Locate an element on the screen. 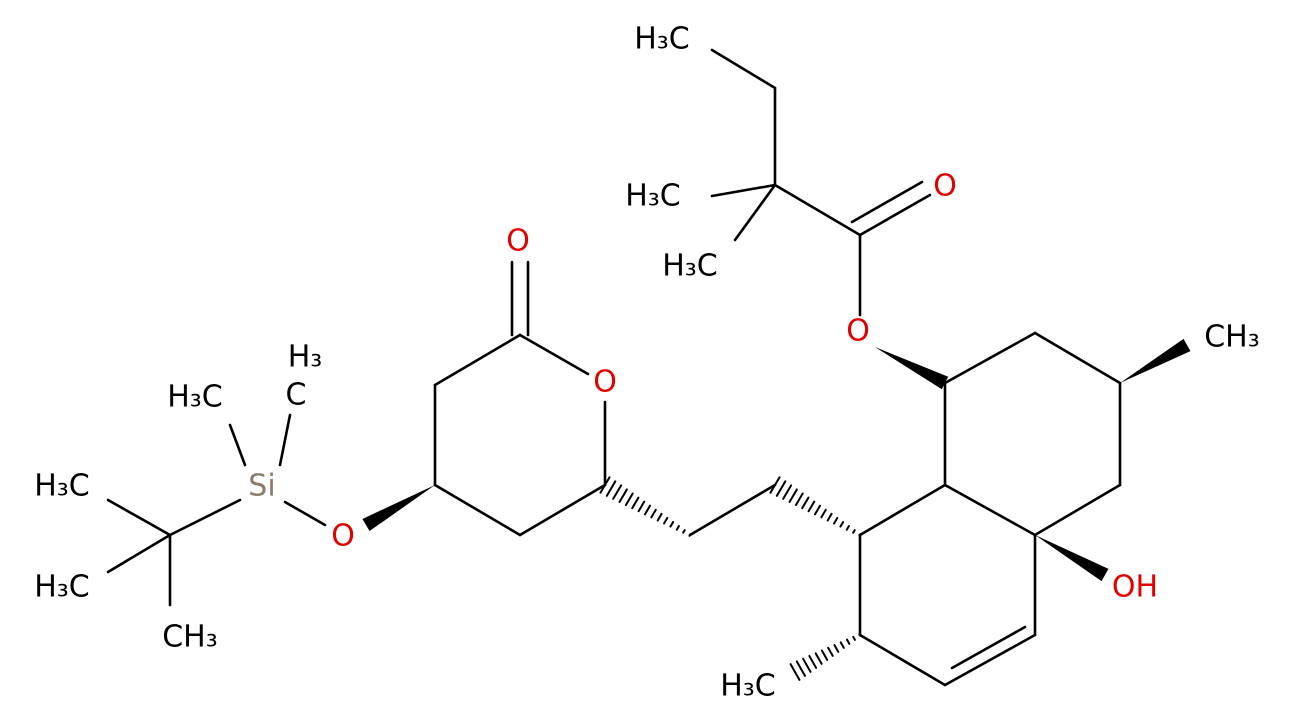 This screenshot has width=1293, height=726. atom-label: H₃ is located at coordinates (305, 357).